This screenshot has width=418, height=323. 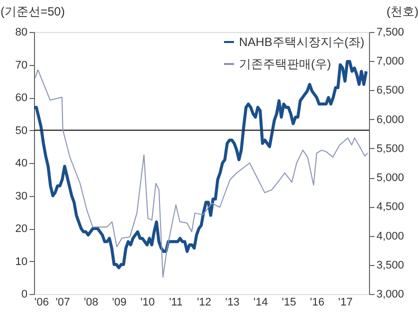 What do you see at coordinates (260, 302) in the screenshot?
I see `x-tick-label: '14` at bounding box center [260, 302].